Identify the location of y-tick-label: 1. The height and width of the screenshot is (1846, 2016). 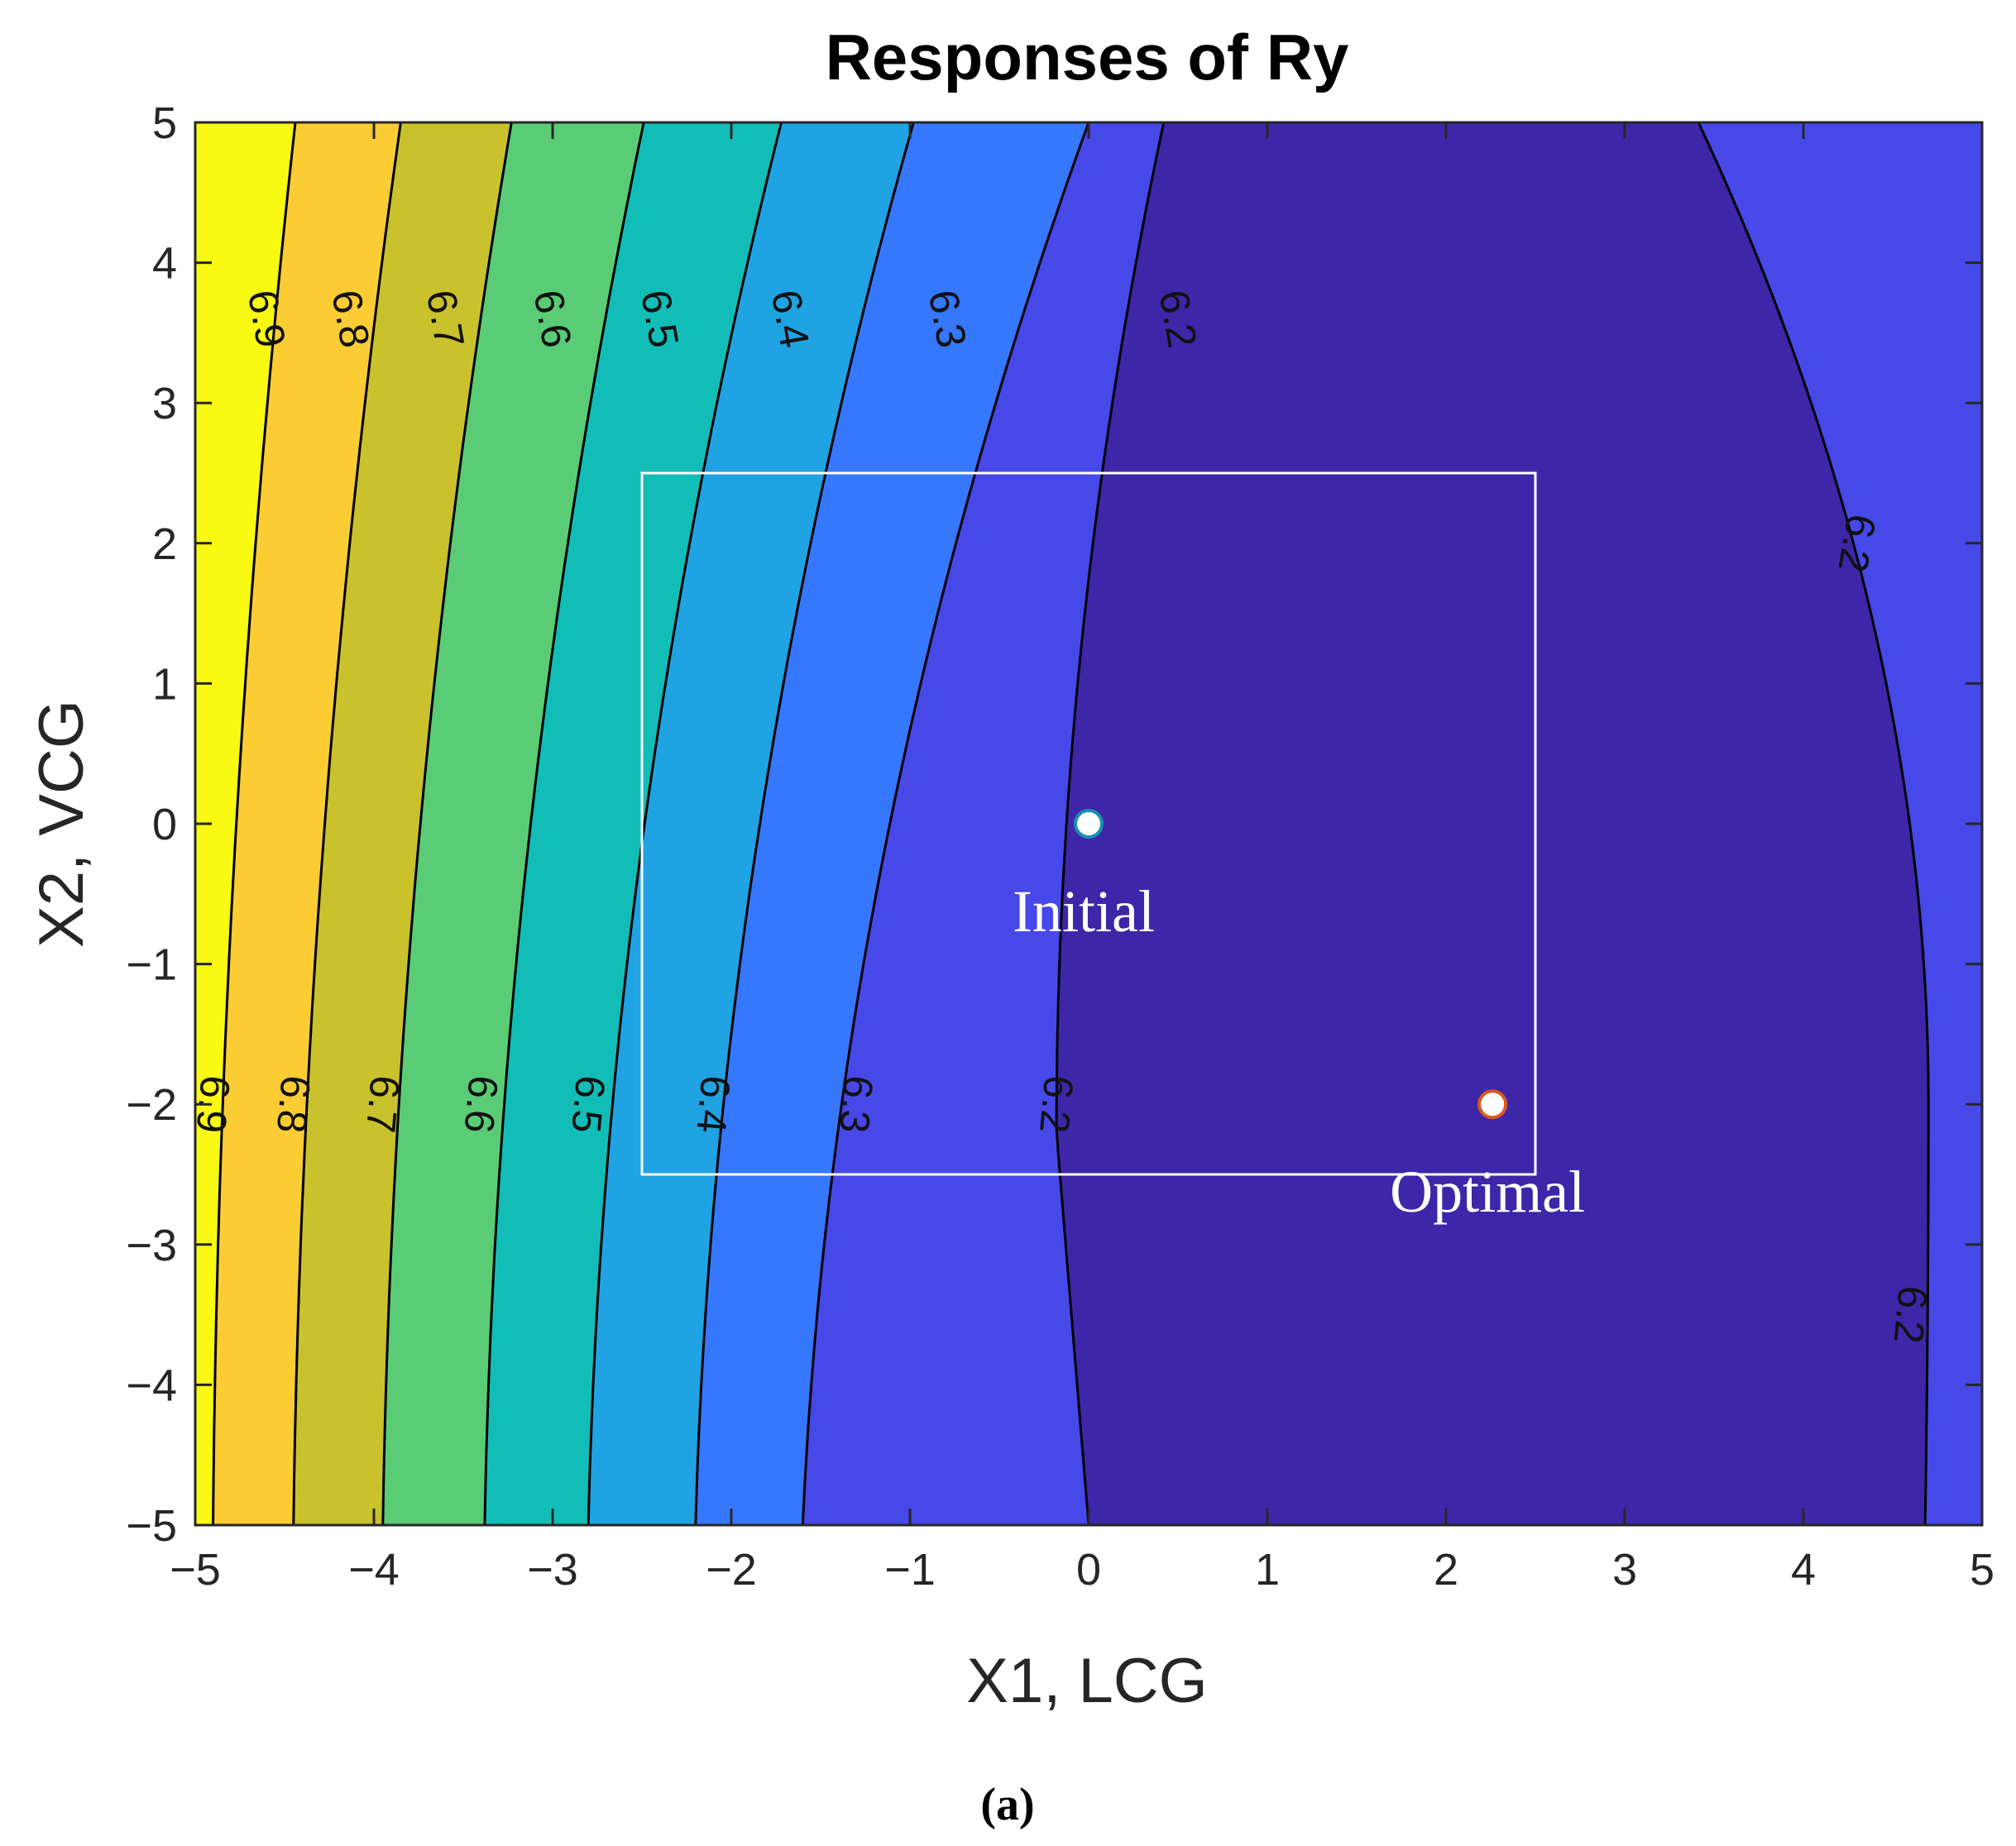
(165, 684).